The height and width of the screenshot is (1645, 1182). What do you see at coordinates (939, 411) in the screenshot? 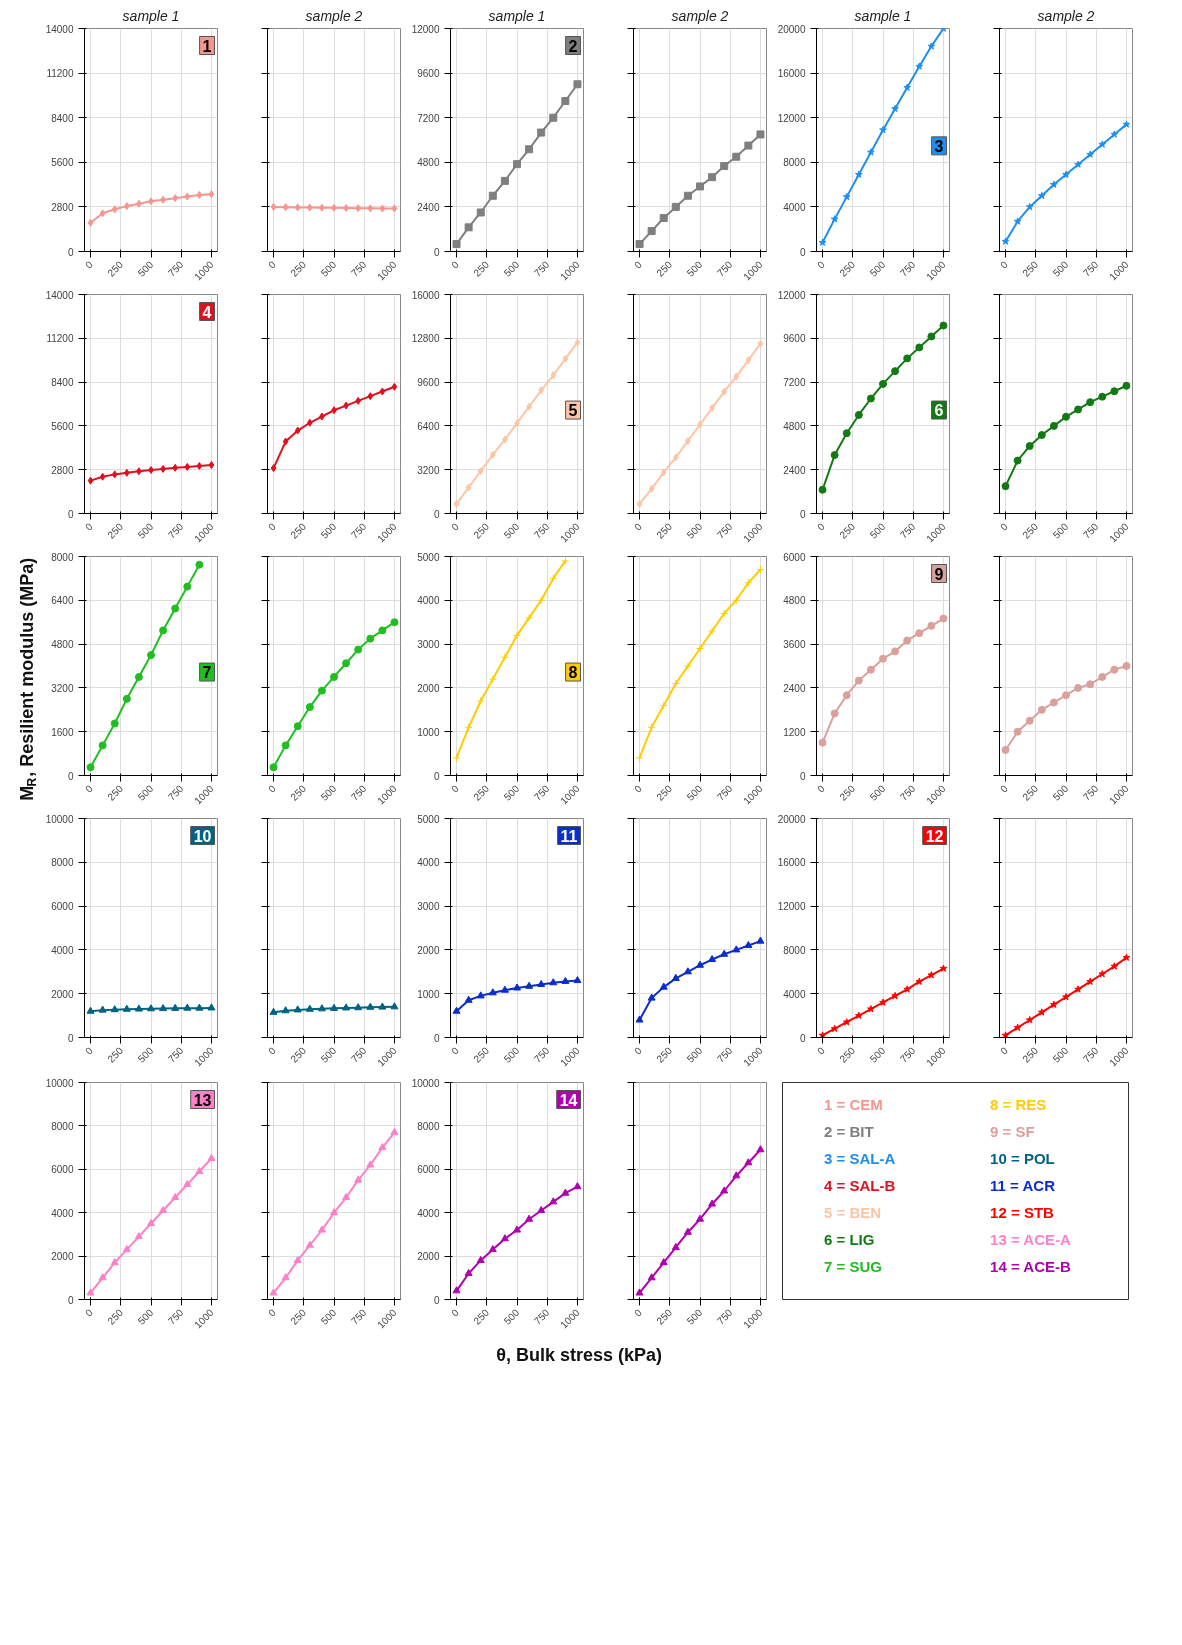
I see `text: 6` at bounding box center [939, 411].